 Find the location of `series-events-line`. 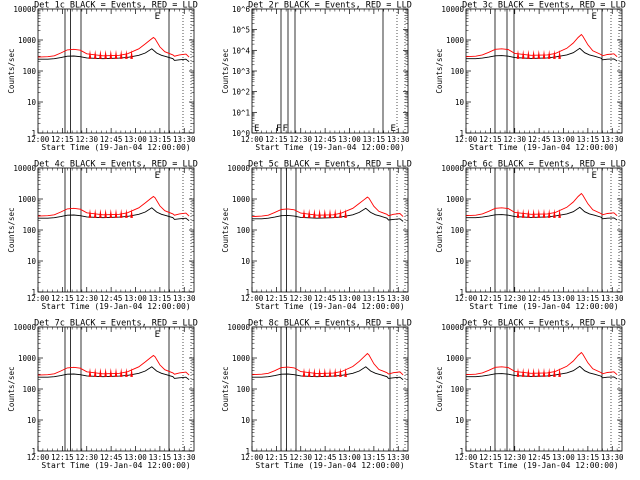

series-events-line is located at coordinates (328, 214).